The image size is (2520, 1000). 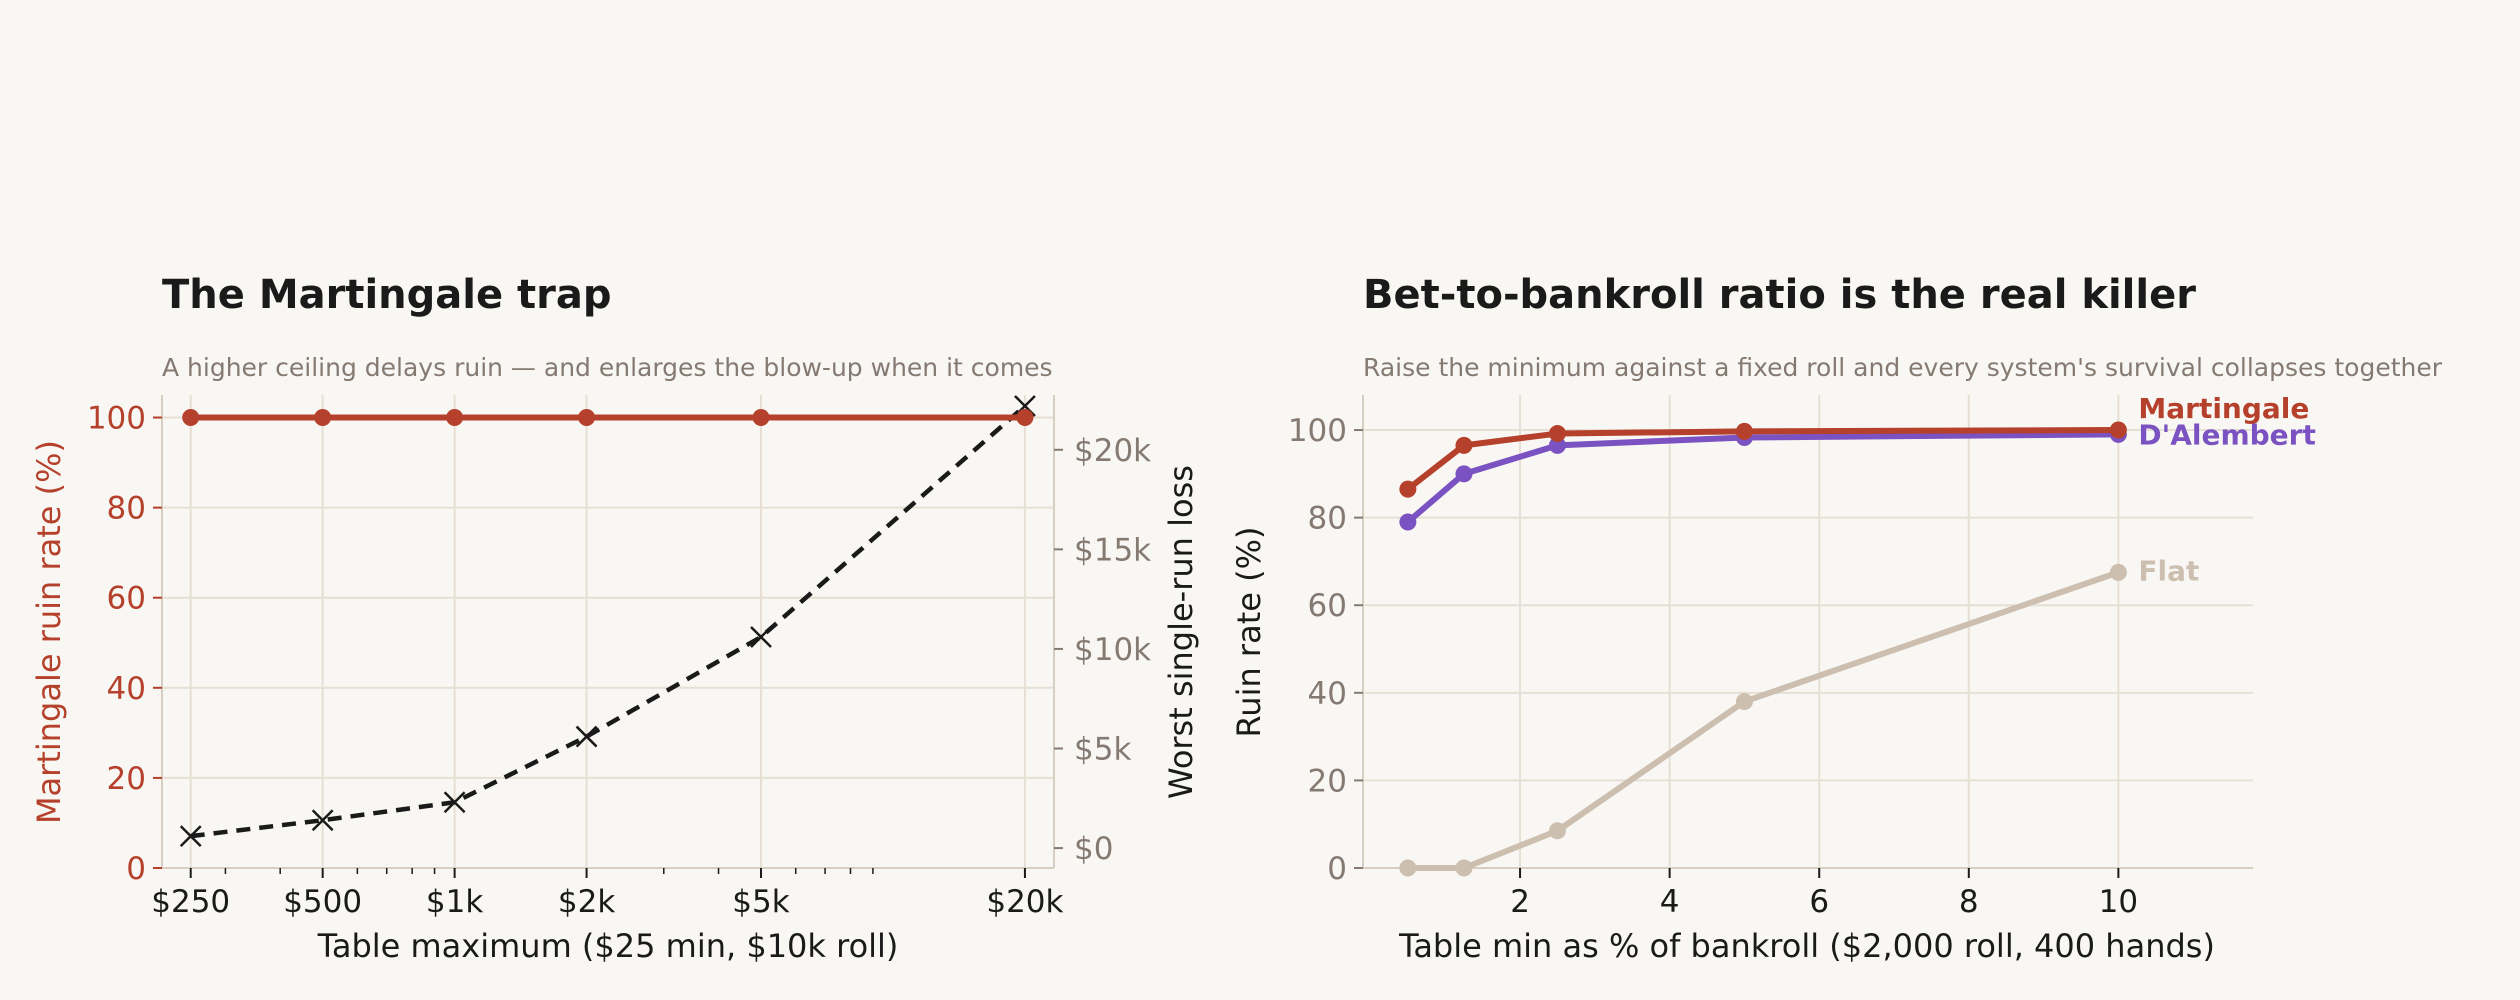 What do you see at coordinates (2168, 570) in the screenshot?
I see `series-label-flat: Flat` at bounding box center [2168, 570].